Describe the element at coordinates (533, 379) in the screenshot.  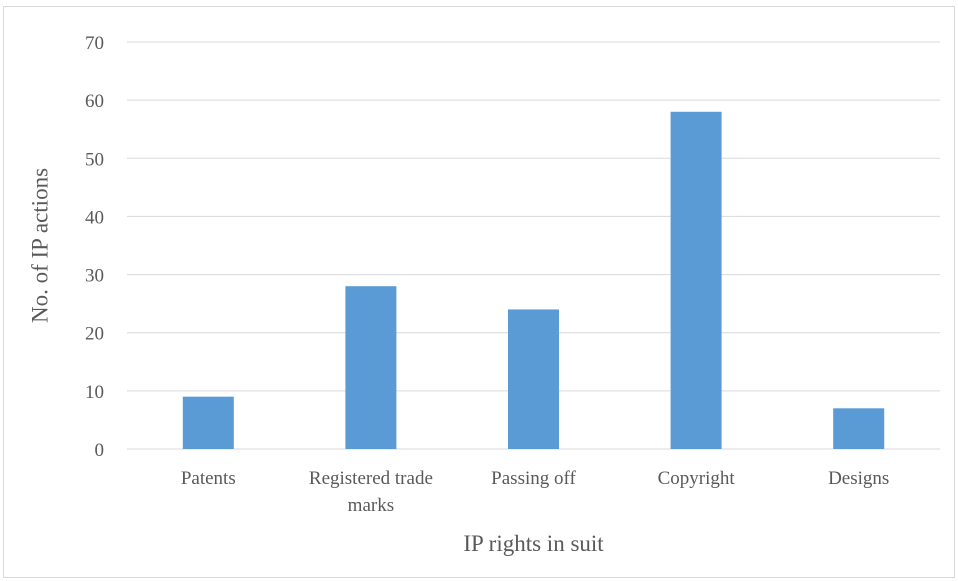
I see `bar-passing-off` at that location.